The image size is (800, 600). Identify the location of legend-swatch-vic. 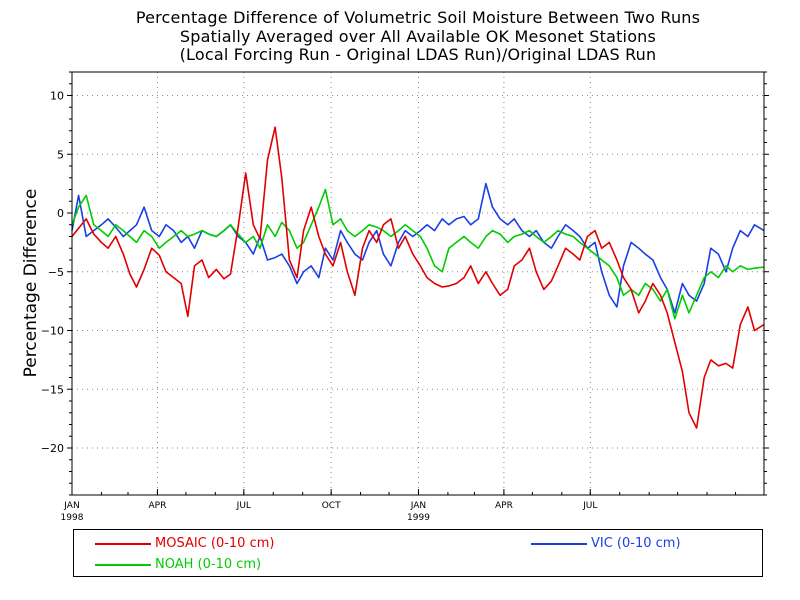
(559, 544).